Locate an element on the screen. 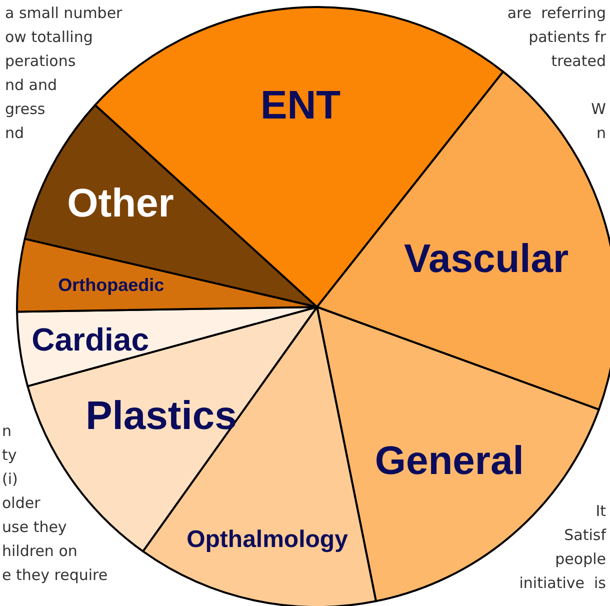  slice-label: Orthopaedic is located at coordinates (111, 284).